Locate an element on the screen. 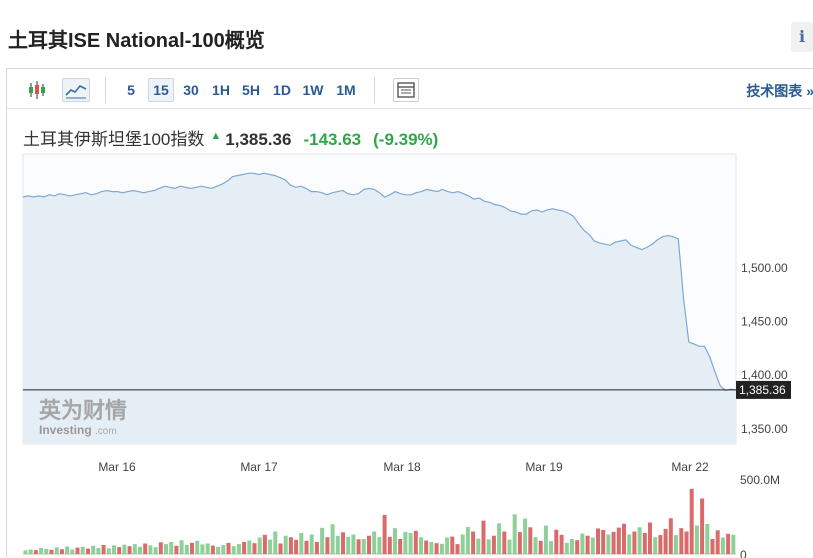 This screenshot has height=558, width=813. timeframe-5h: 5H is located at coordinates (251, 90).